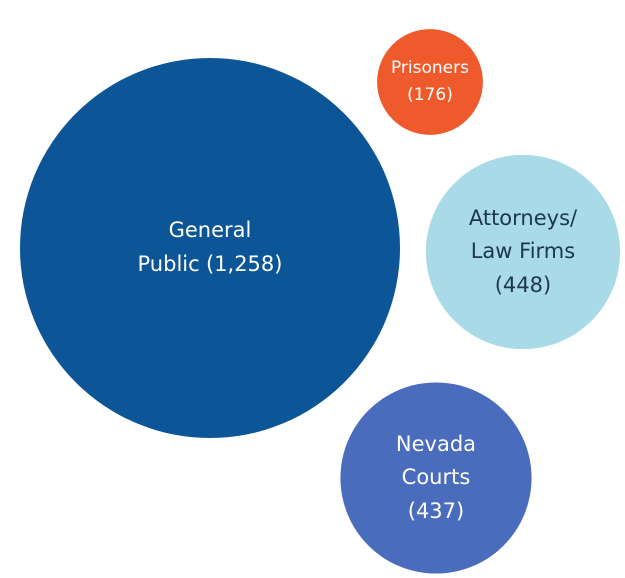 This screenshot has height=578, width=625. I want to click on category-label: Nevada Courts, so click(436, 460).